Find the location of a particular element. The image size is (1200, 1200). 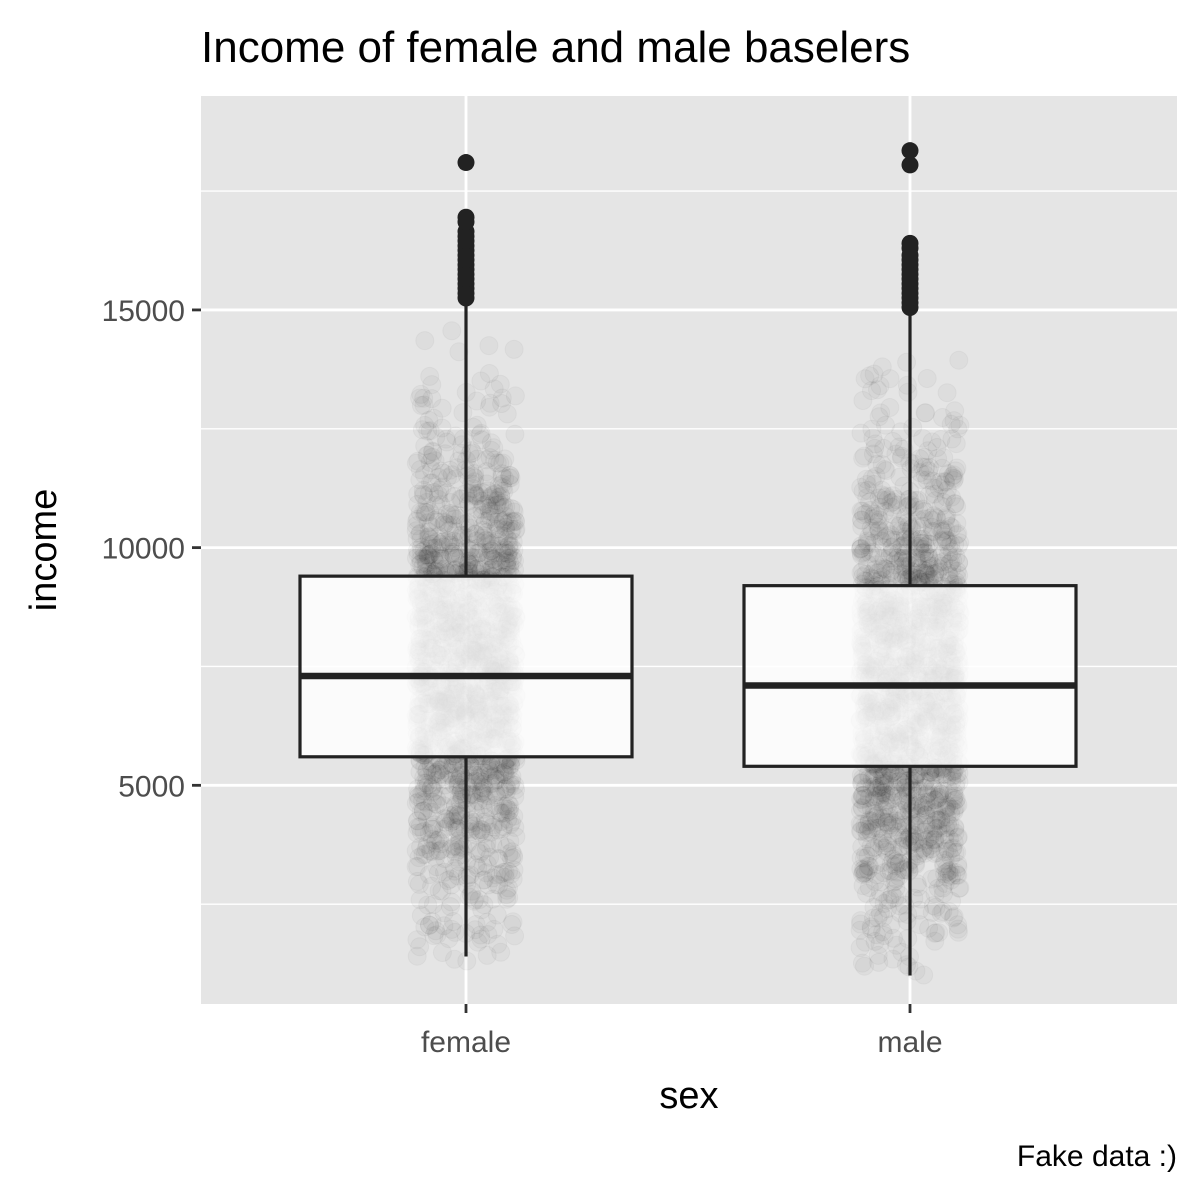

y-tick-label: 5000 is located at coordinates (151, 786).